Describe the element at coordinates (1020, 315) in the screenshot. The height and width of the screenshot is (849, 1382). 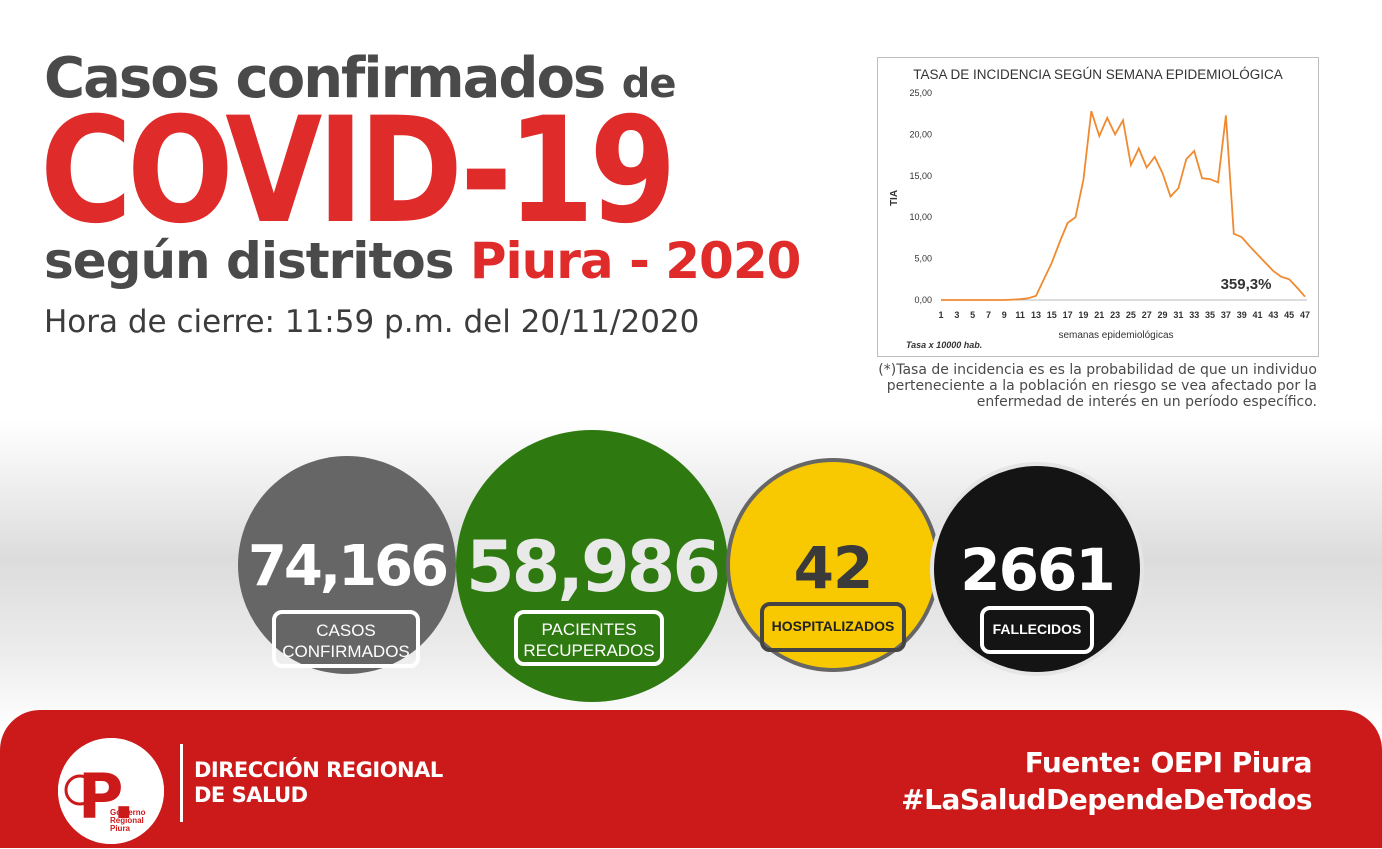
I see `x-tick-label: 11` at that location.